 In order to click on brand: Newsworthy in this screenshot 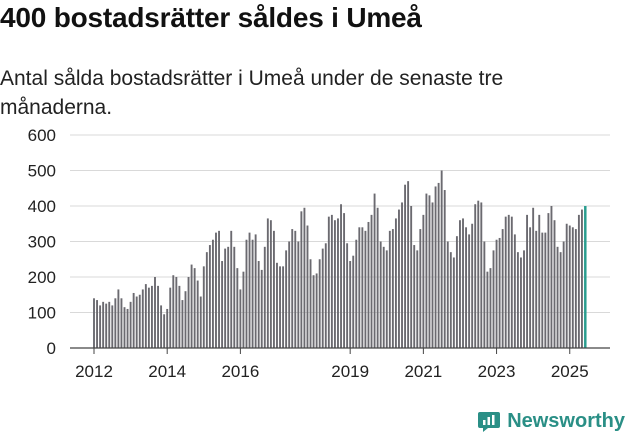, I will do `click(551, 421)`.